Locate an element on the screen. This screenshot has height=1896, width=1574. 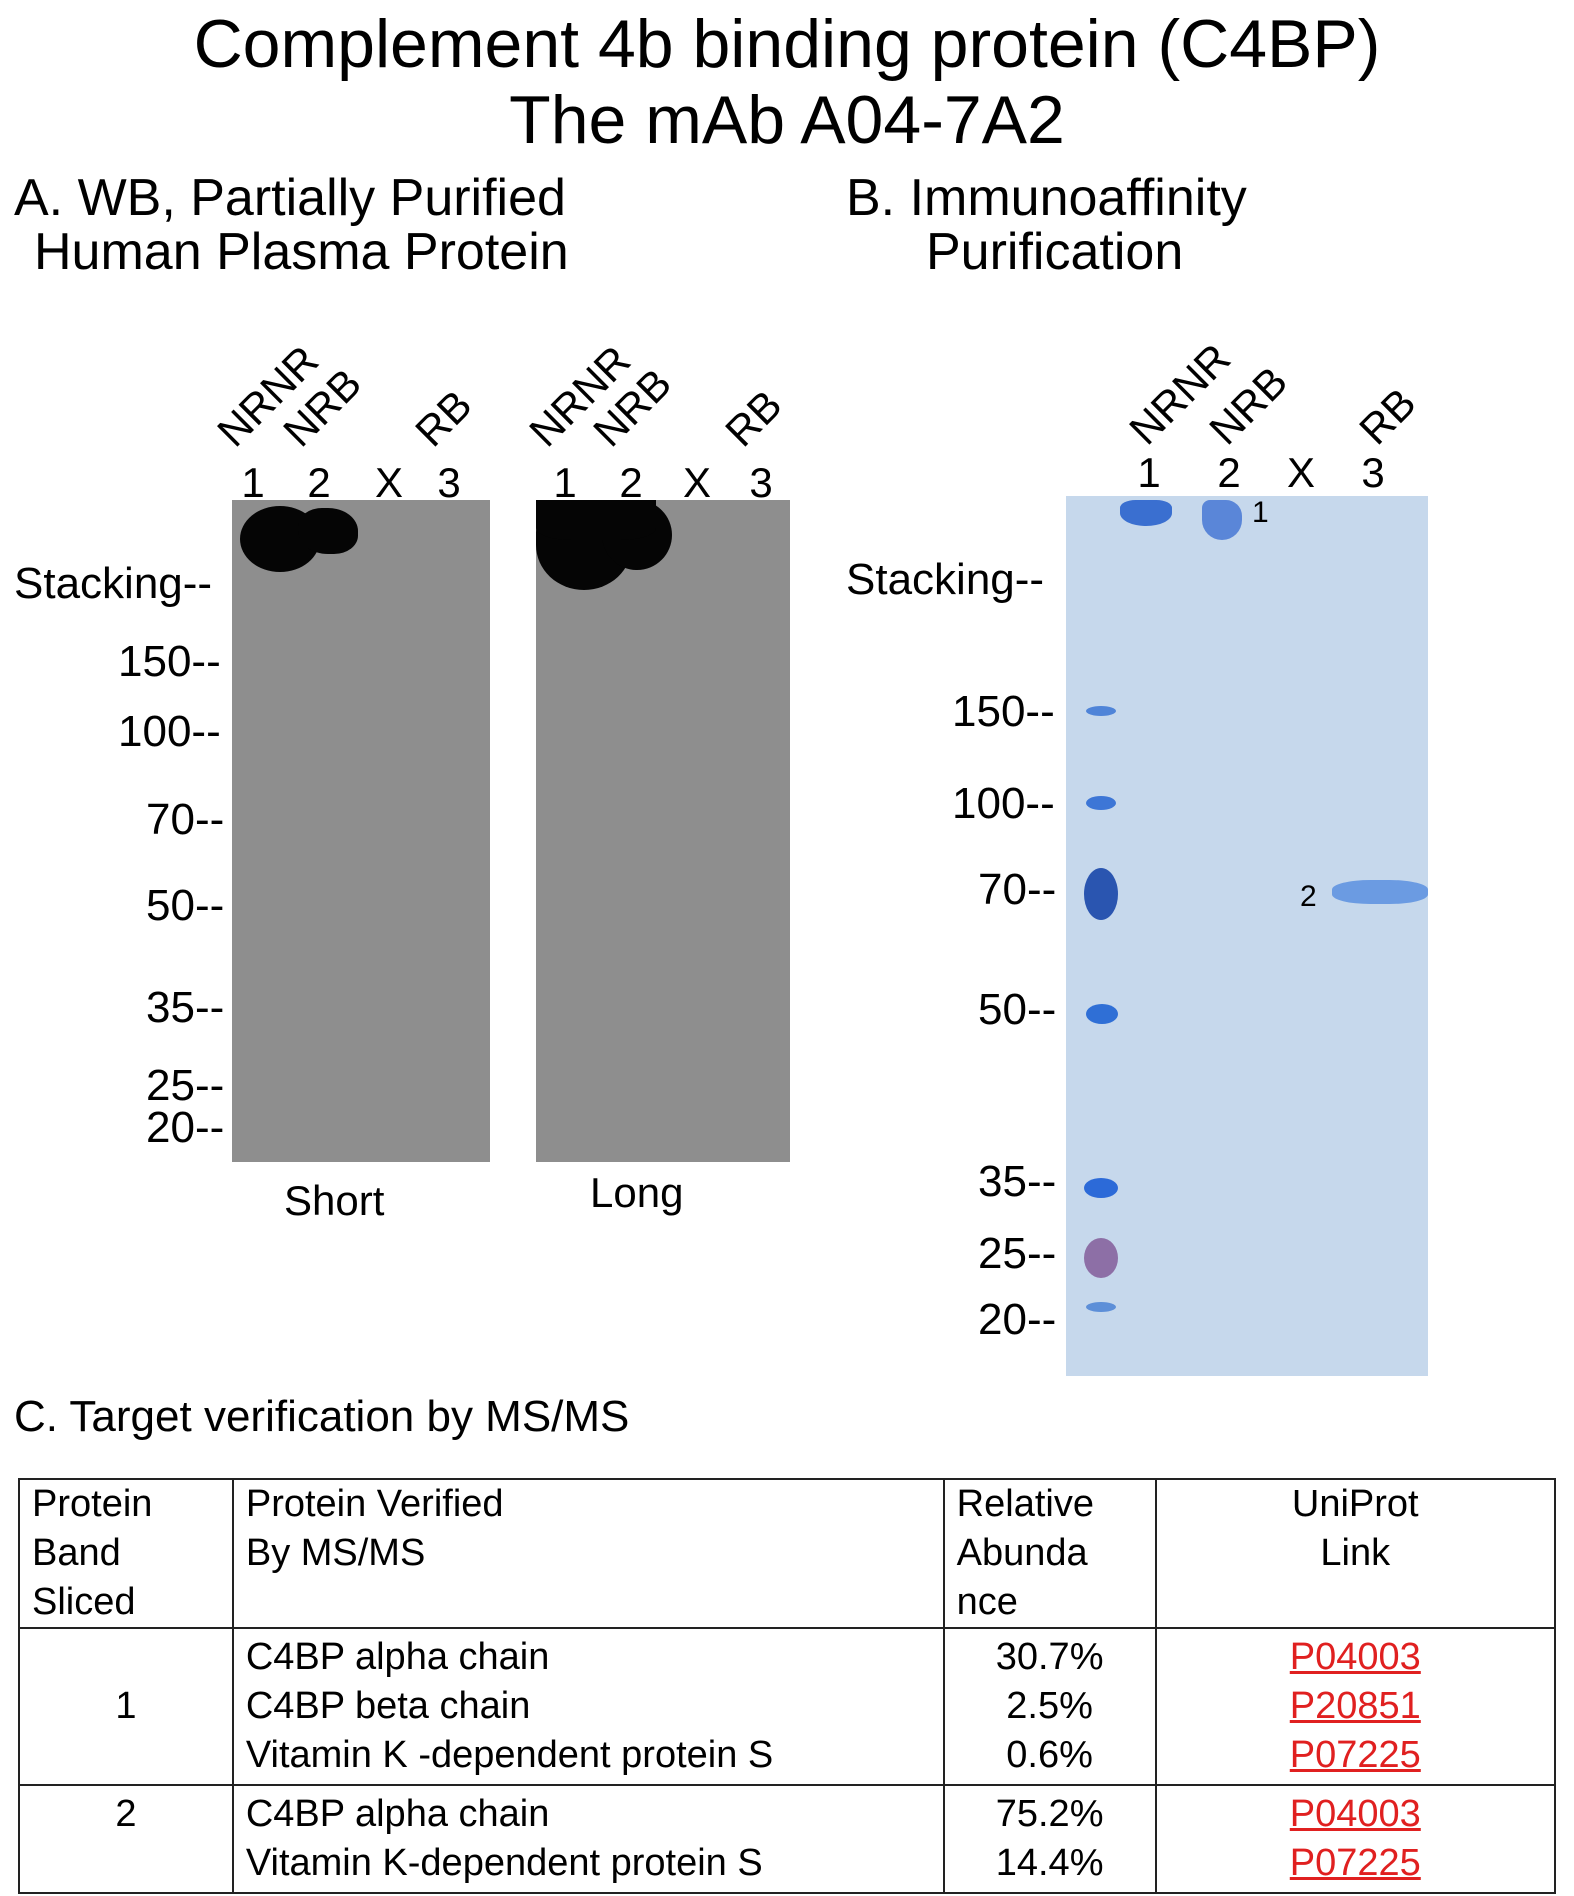
wb-long-band-top is located at coordinates (596, 520).